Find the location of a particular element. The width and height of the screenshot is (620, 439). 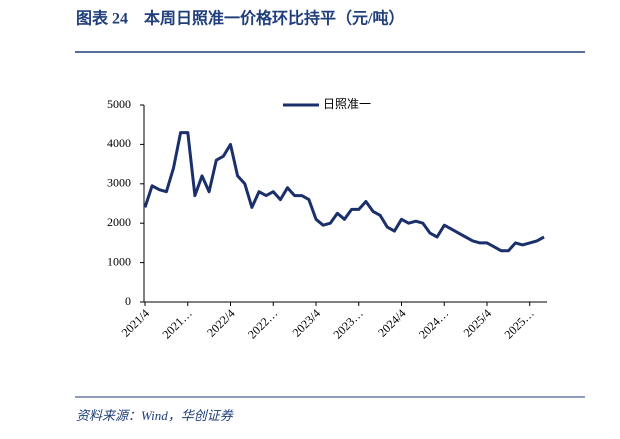

y-tick-label: 1000 is located at coordinates (119, 261).